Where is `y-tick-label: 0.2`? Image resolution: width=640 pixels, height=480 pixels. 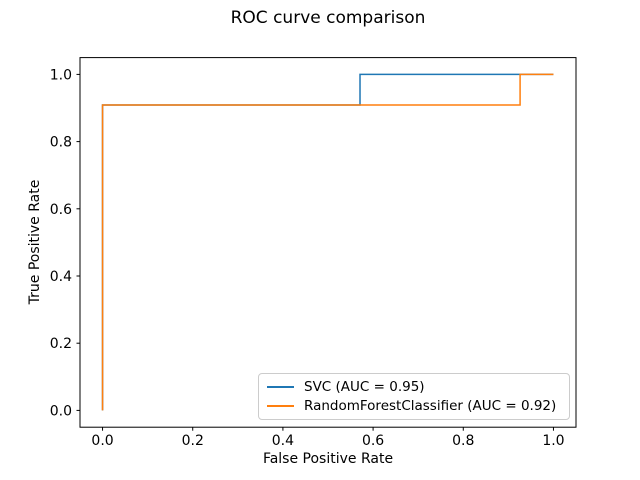
y-tick-label: 0.2 is located at coordinates (61, 344).